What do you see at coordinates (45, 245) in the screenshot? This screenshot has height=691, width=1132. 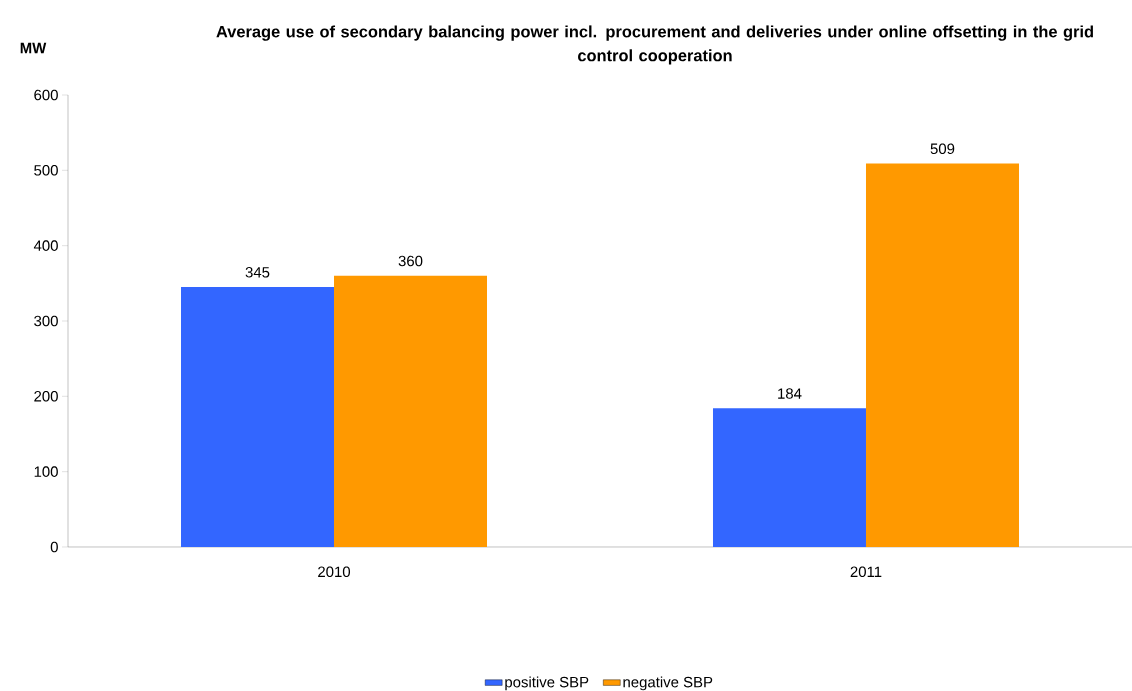 I see `y-tick-label: 400` at bounding box center [45, 245].